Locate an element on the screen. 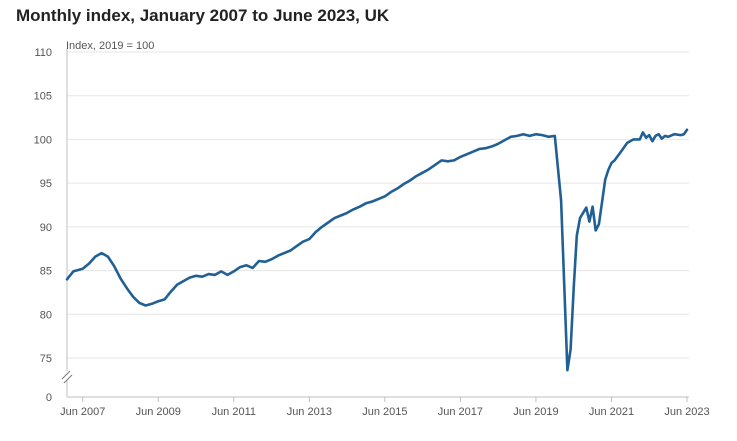 This screenshot has width=737, height=441. x-tick-label-Jun-2017: Jun 2017 is located at coordinates (460, 412).